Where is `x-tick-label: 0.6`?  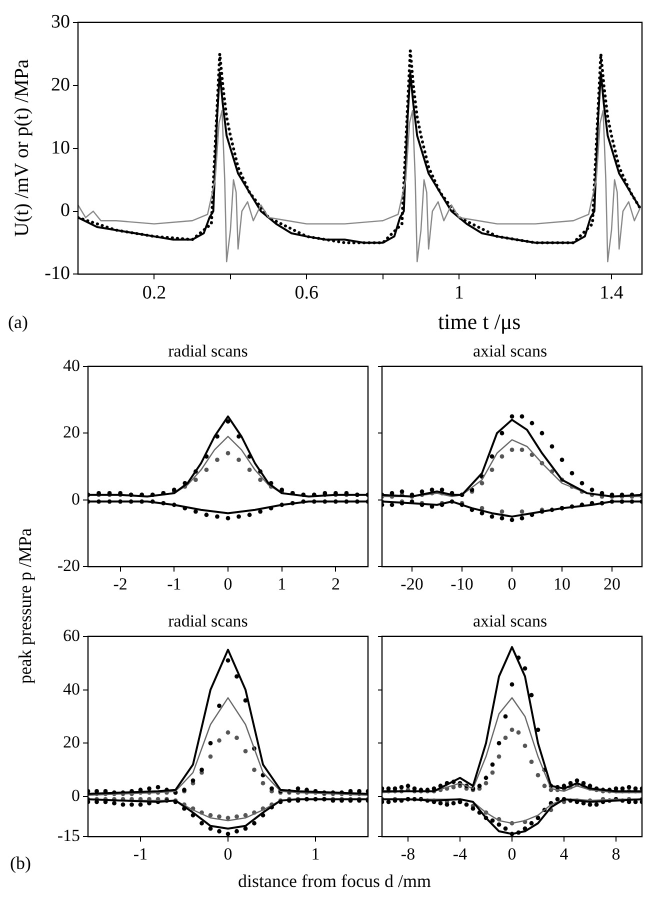
x-tick-label: 0.6 is located at coordinates (306, 293).